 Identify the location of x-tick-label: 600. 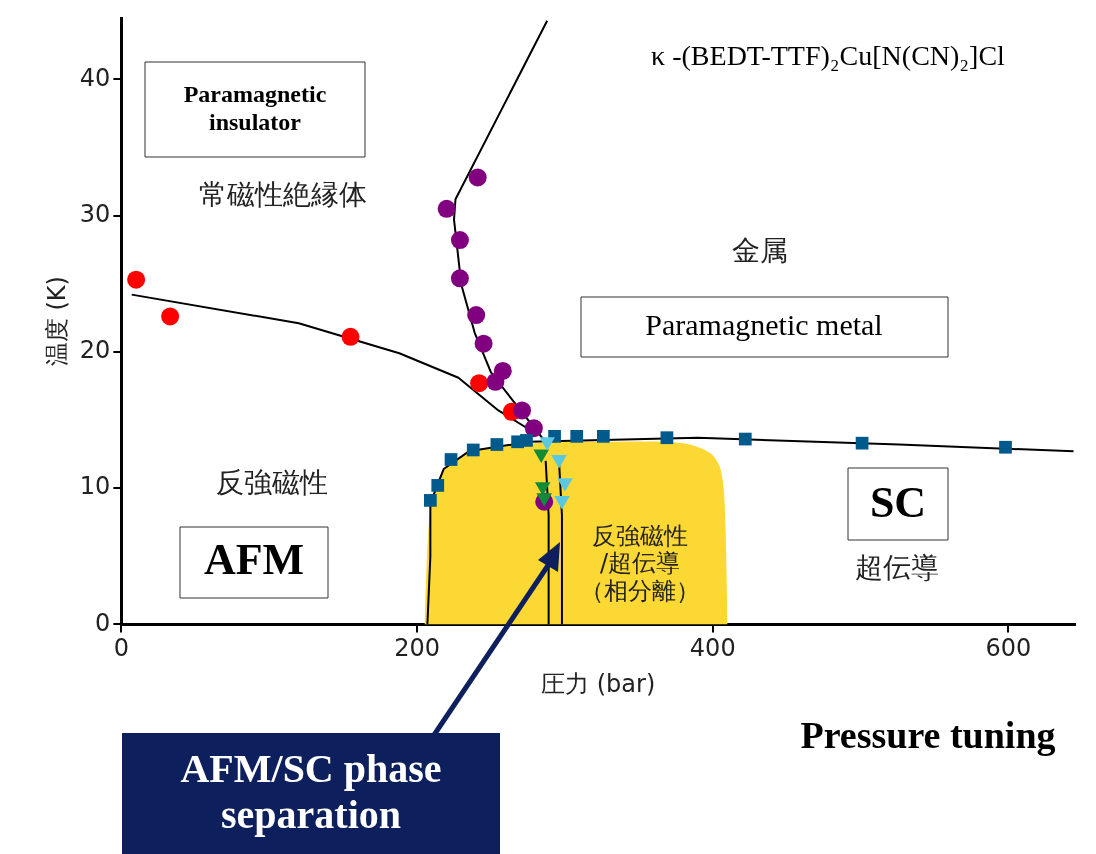
(1008, 648).